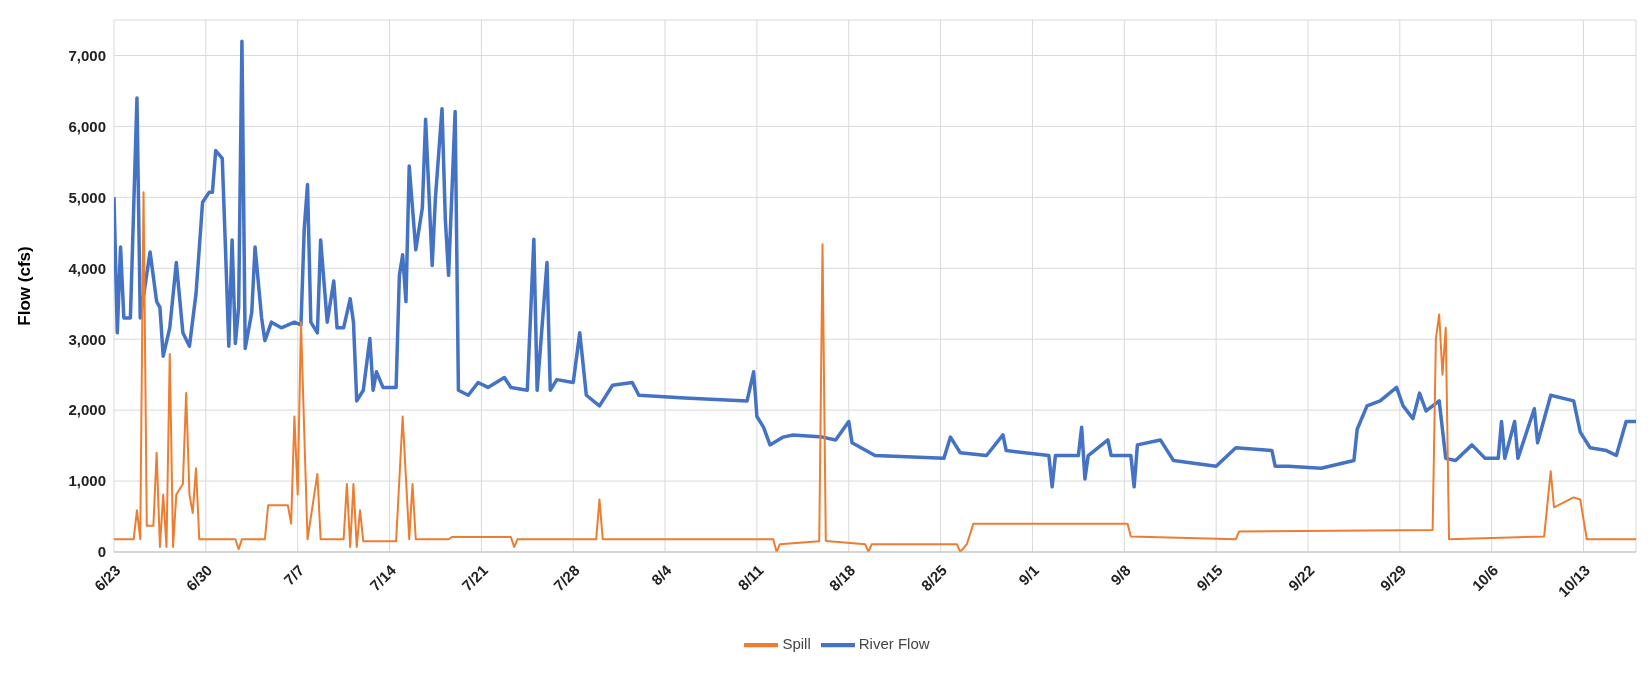  What do you see at coordinates (87, 55) in the screenshot?
I see `y-tick-label: 7,000` at bounding box center [87, 55].